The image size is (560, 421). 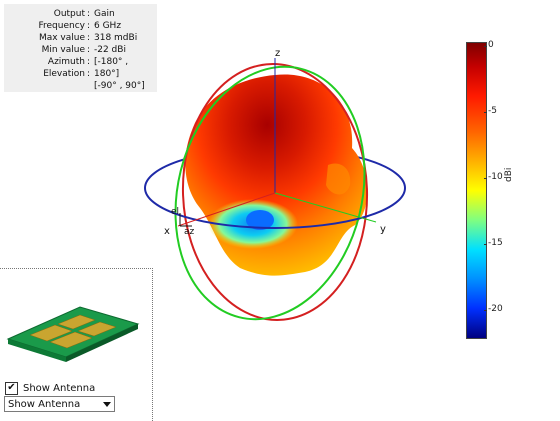 I want to click on info-row-elevation: Elevation : 180°], so click(x=81, y=74).